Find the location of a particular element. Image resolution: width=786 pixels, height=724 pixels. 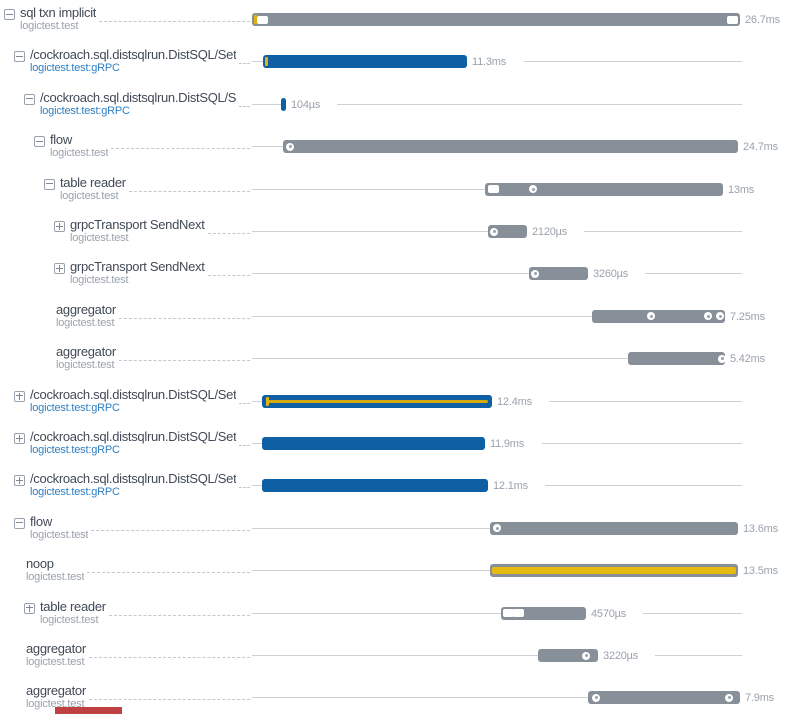

span-labels: flow logictest.test is located at coordinates (79, 146).